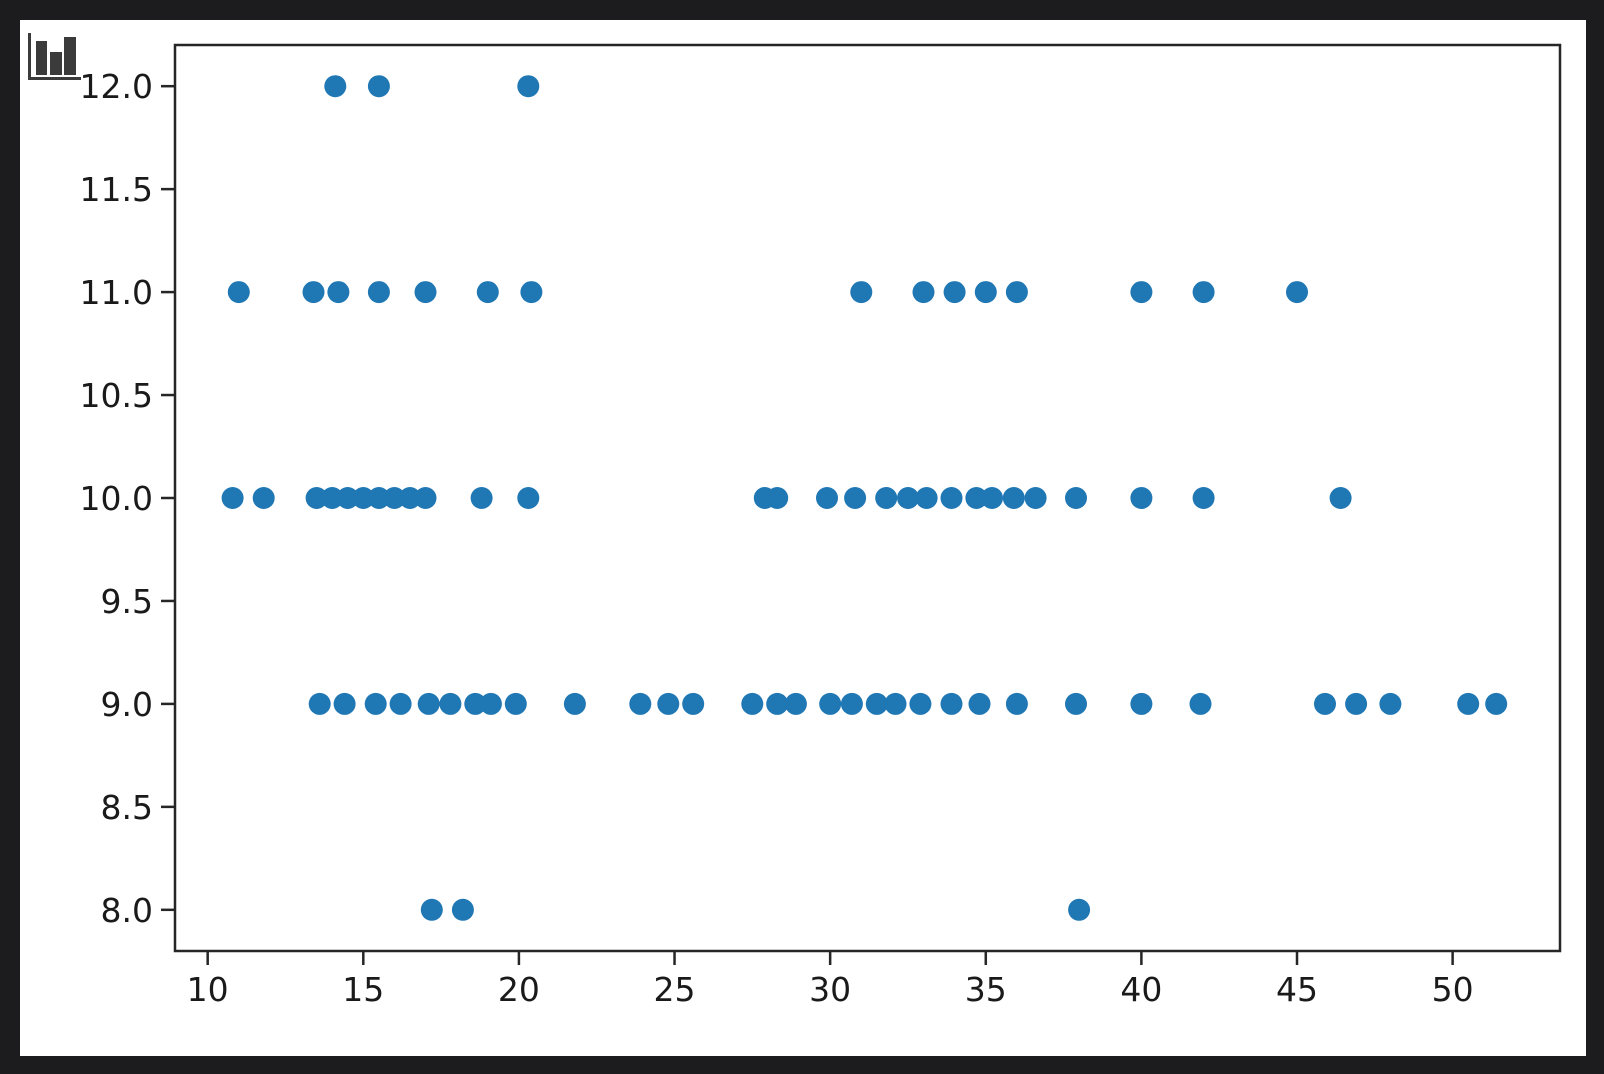  I want to click on y-tick-label: 11.5, so click(116, 189).